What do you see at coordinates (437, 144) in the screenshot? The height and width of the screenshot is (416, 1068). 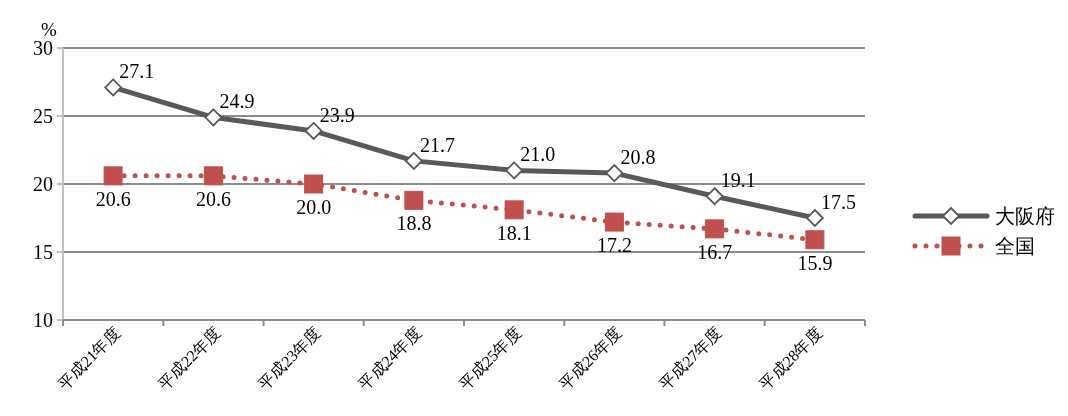 I see `data-label: 21.7` at bounding box center [437, 144].